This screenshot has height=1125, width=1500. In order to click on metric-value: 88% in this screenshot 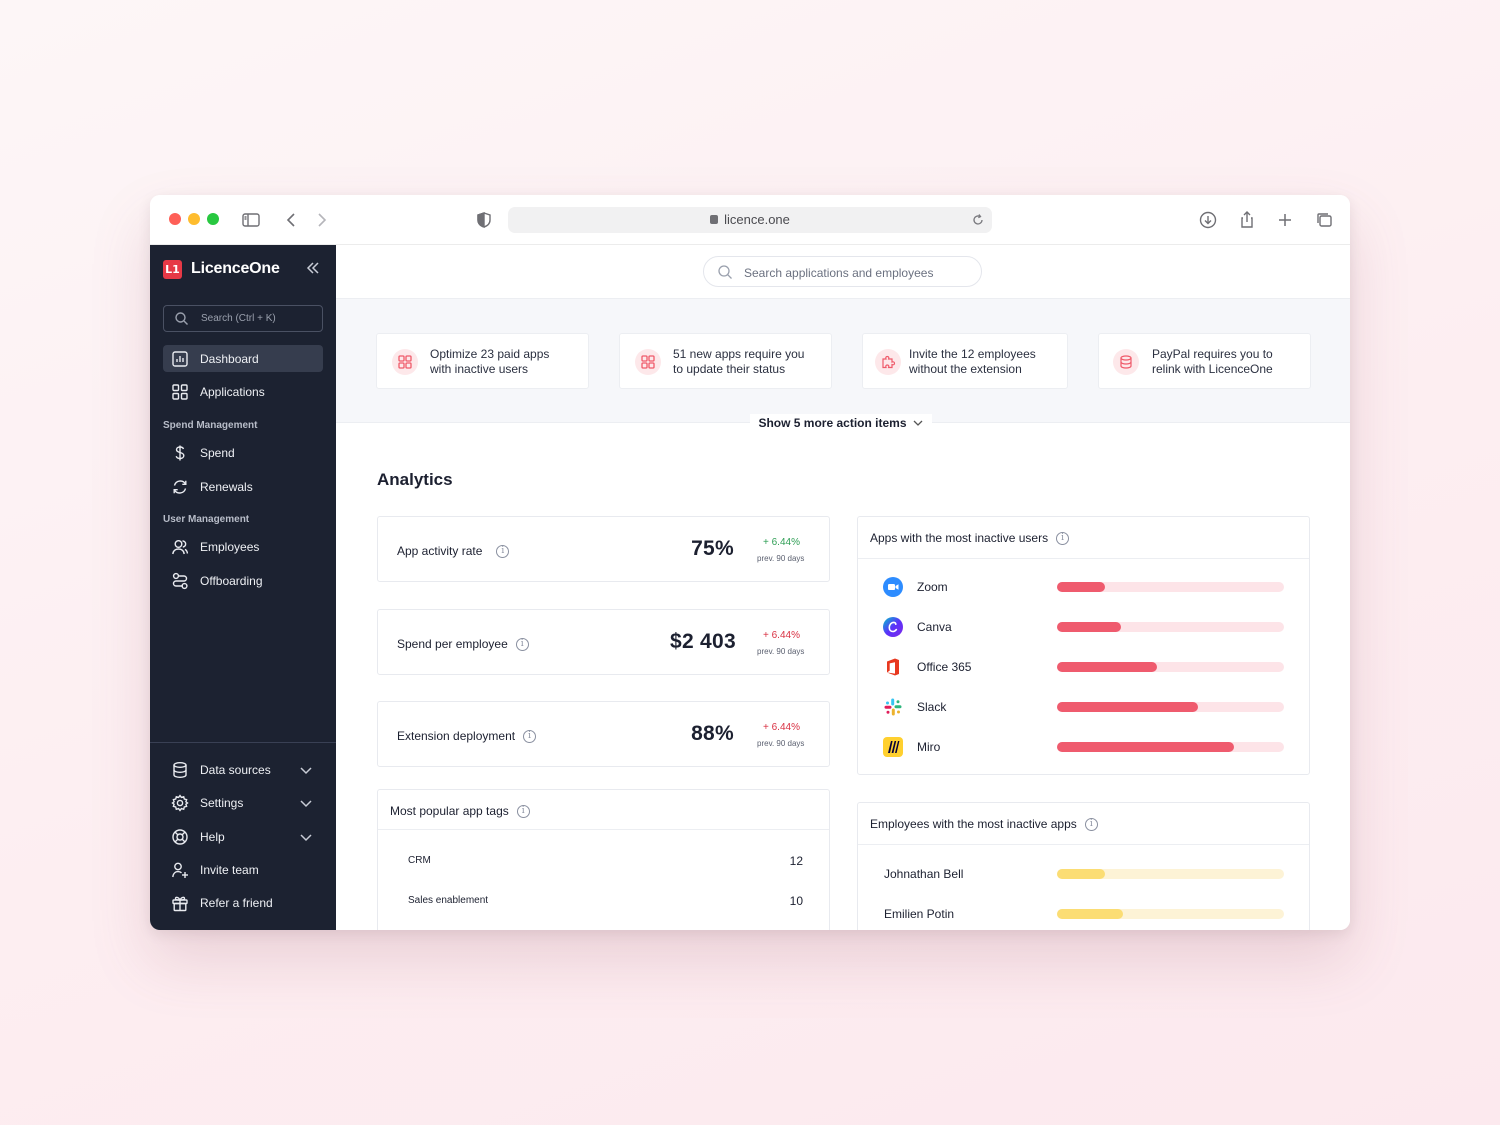, I will do `click(712, 733)`.